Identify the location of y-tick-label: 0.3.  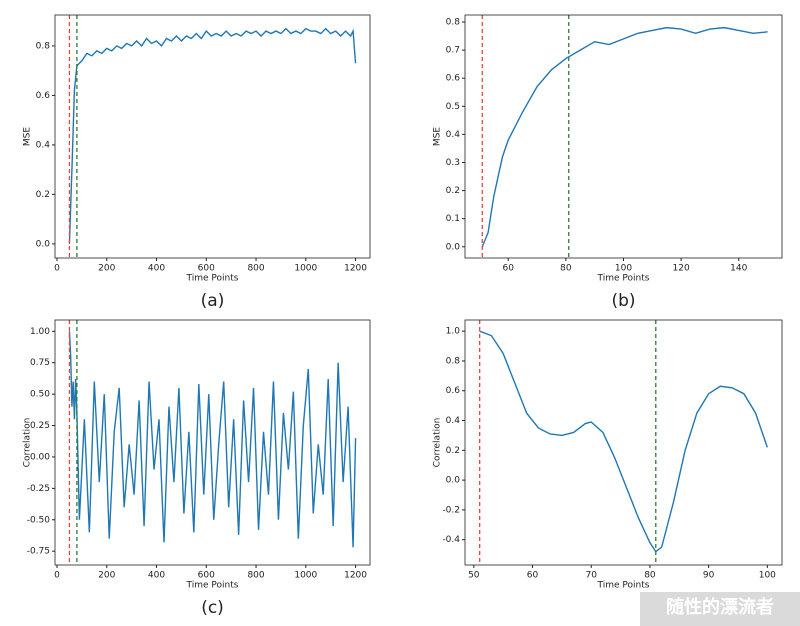
(453, 163).